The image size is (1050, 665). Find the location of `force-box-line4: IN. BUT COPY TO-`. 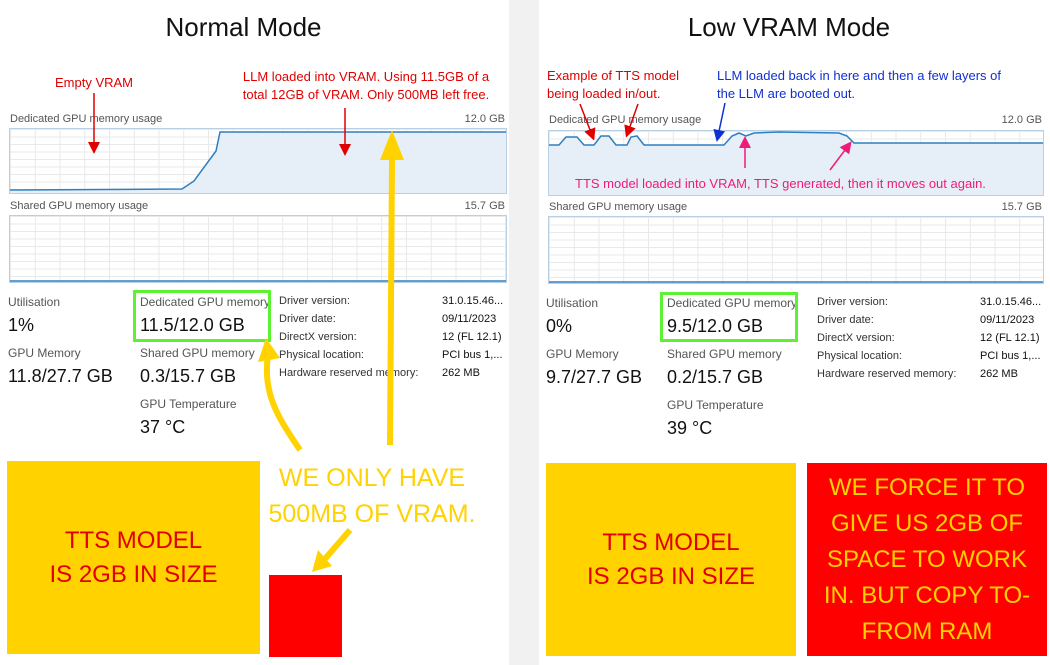

force-box-line4: IN. BUT COPY TO- is located at coordinates (927, 595).